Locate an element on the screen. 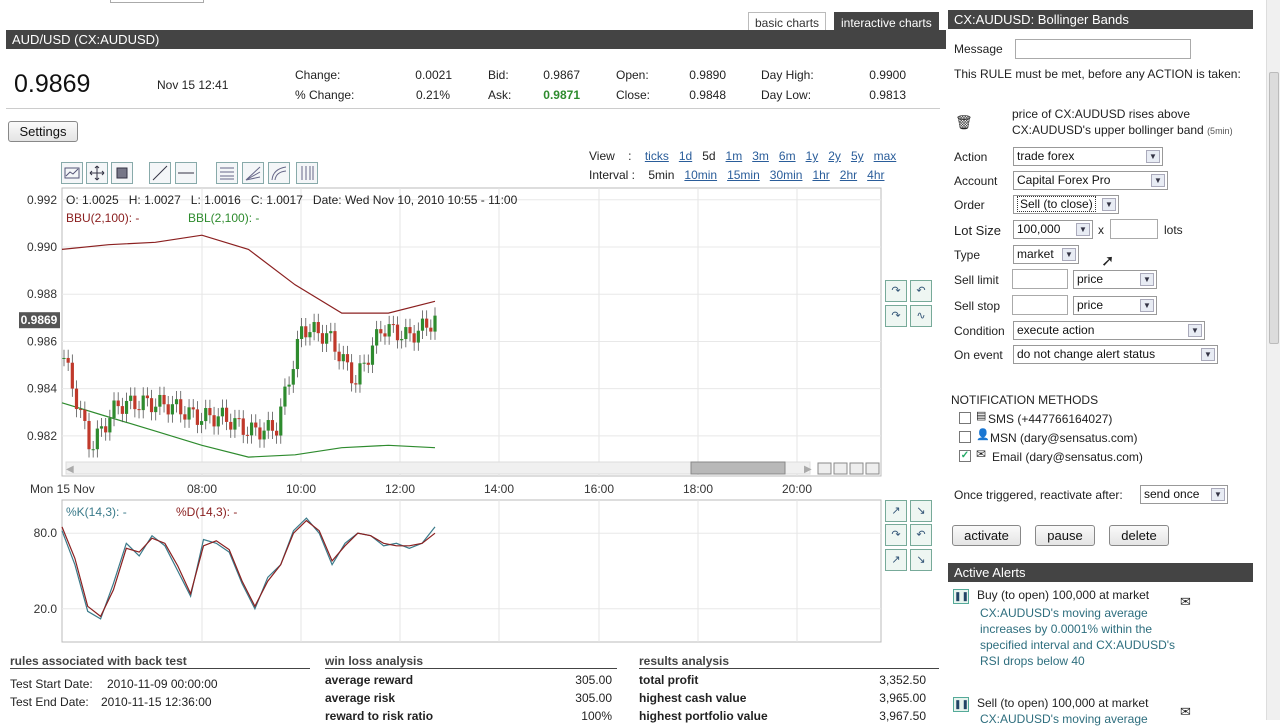  osc-fall-icon: ↘ is located at coordinates (921, 511).